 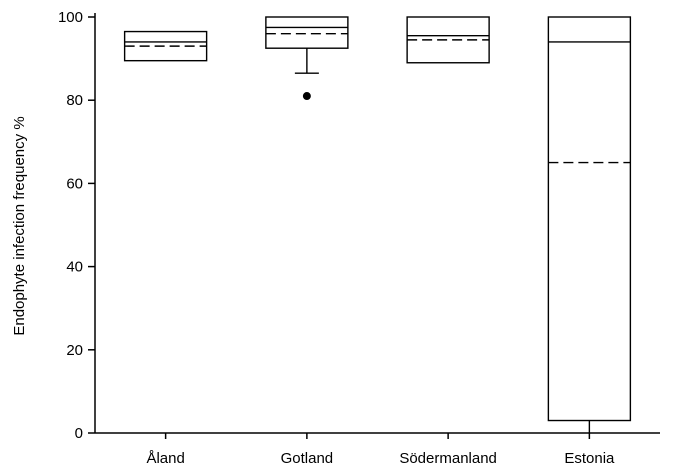 I want to click on box-gotland, so click(x=307, y=58).